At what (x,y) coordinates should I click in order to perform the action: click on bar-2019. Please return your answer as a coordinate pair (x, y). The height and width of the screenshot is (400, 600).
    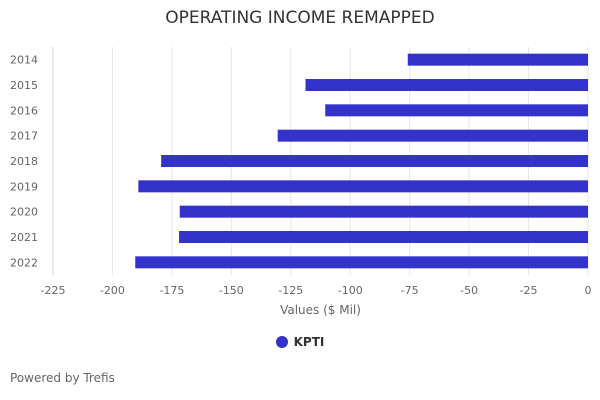
    Looking at the image, I should click on (363, 186).